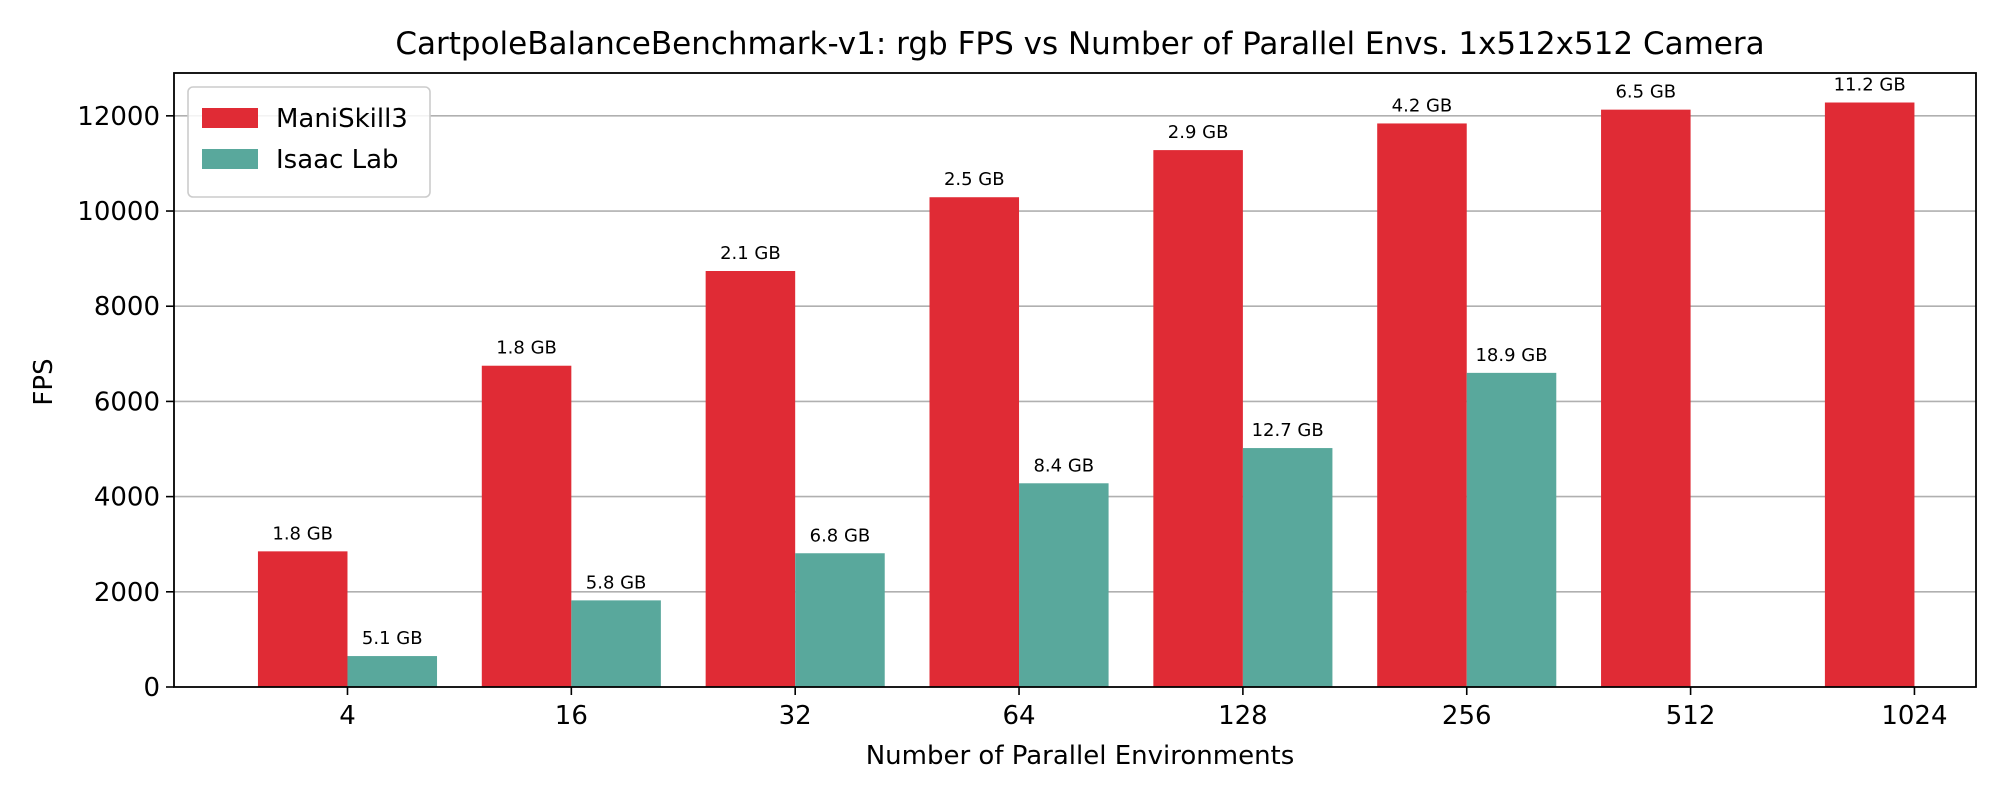  I want to click on bar-value-label: 2.1 GB, so click(750, 253).